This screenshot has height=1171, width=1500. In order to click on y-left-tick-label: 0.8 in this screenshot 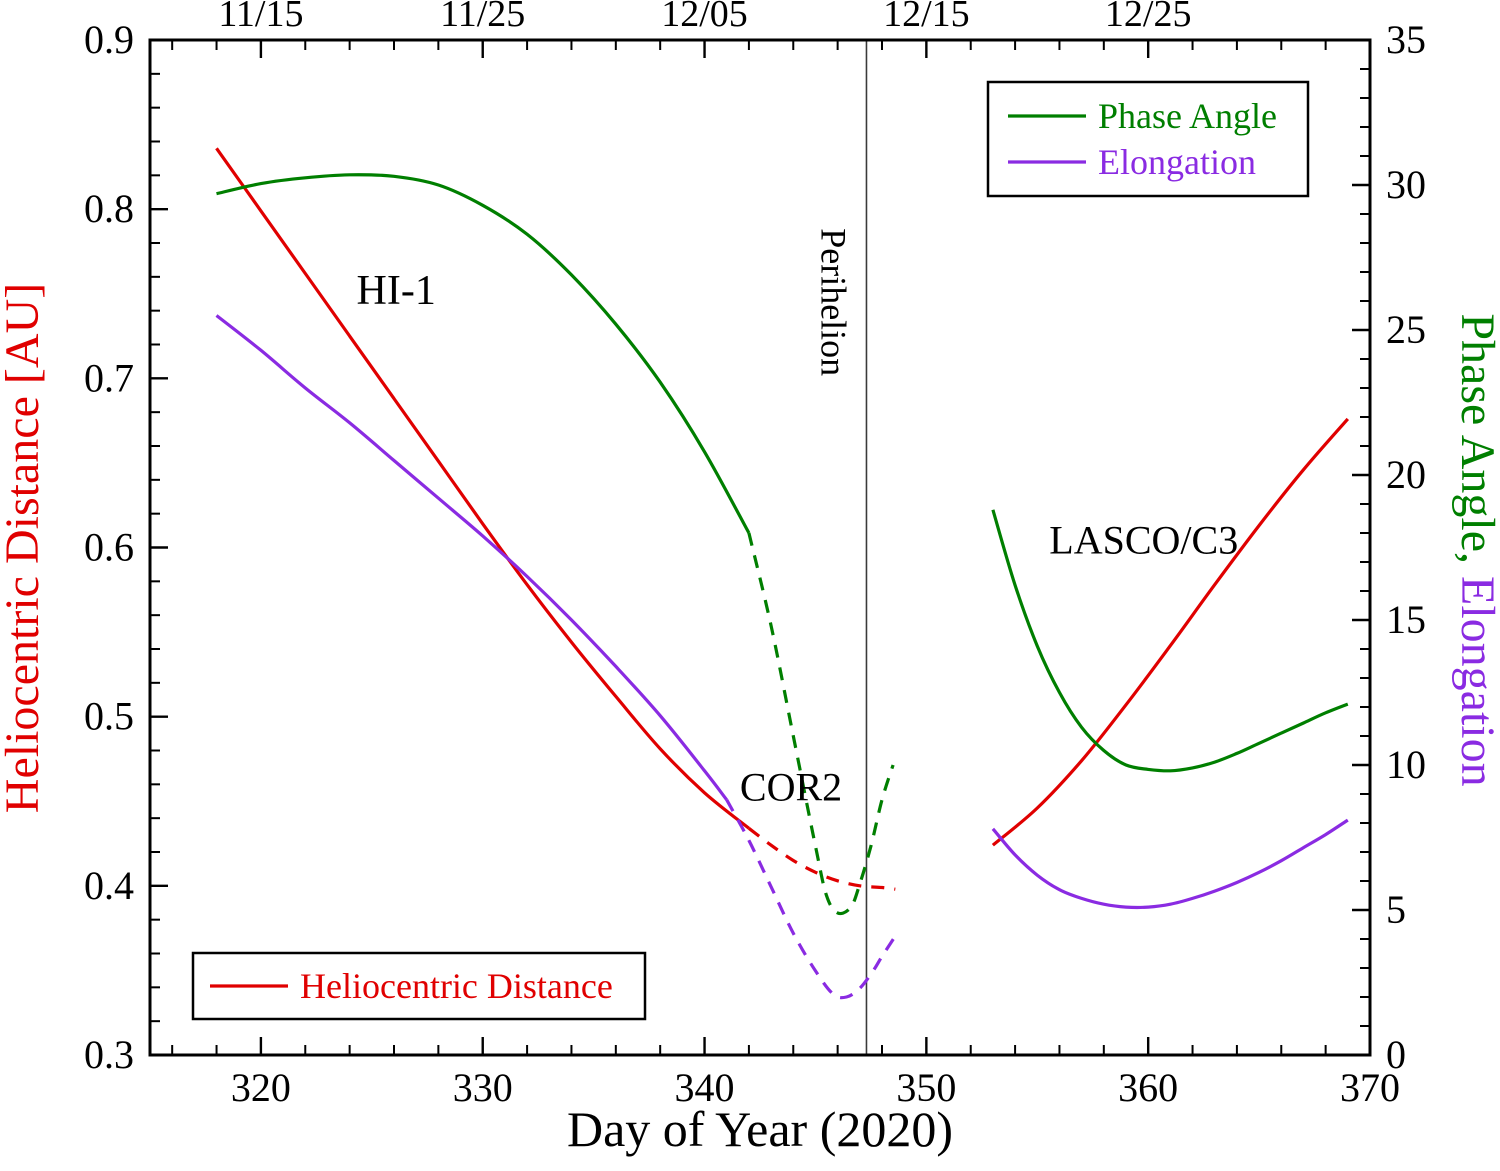, I will do `click(109, 208)`.